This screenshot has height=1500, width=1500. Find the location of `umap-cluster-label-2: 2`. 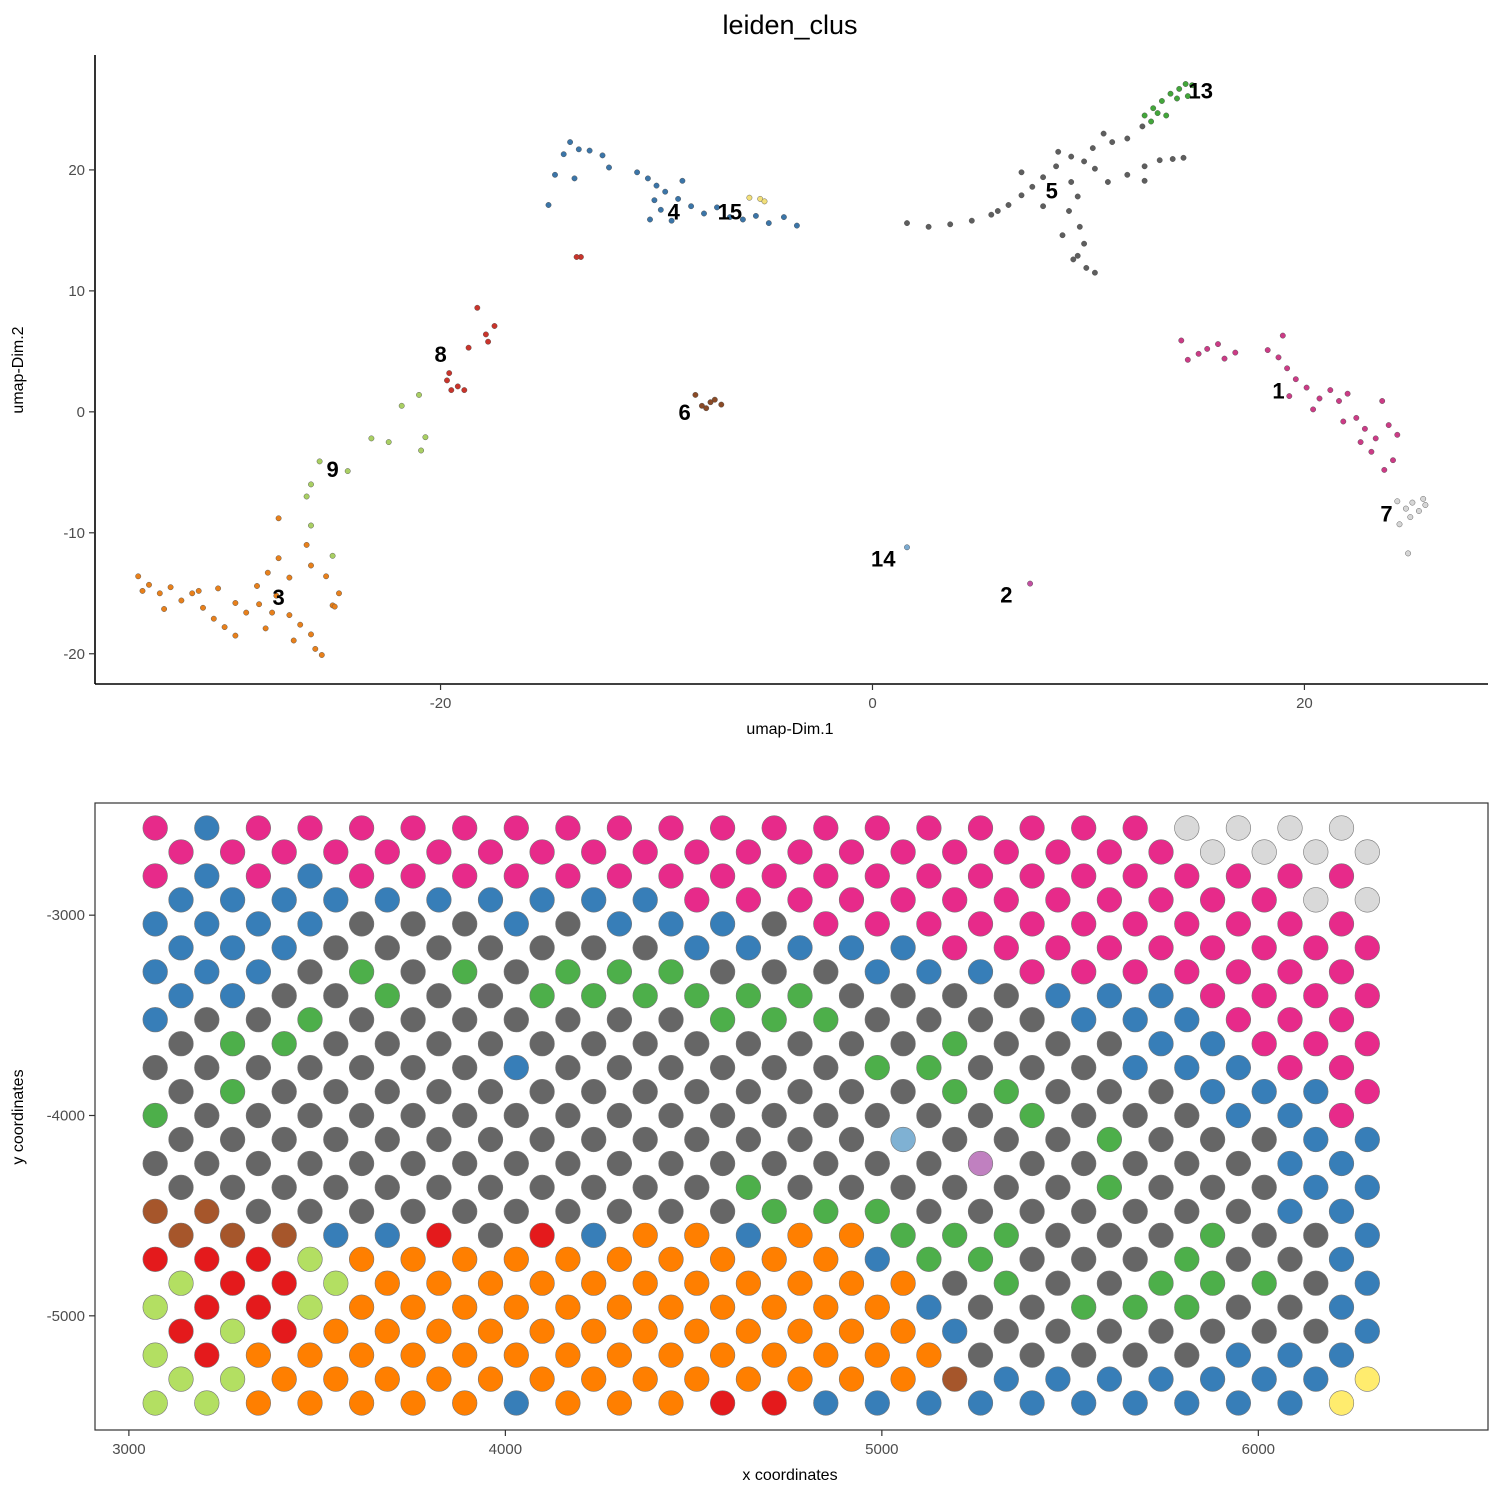

umap-cluster-label-2: 2 is located at coordinates (1006, 595).